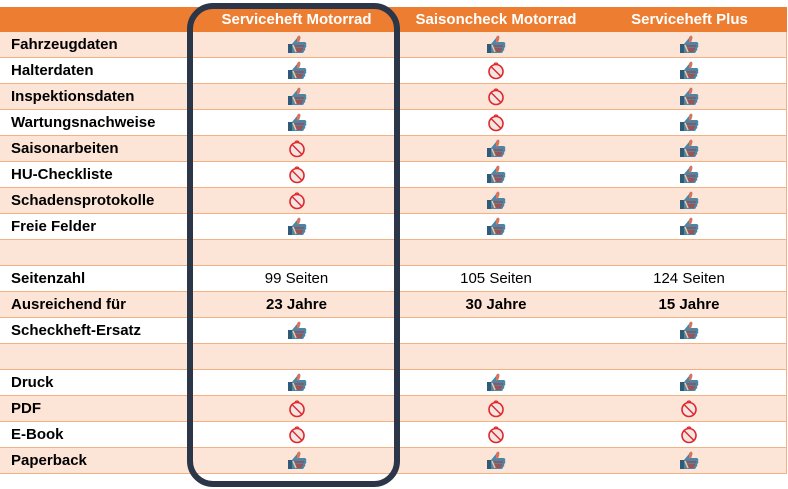 This screenshot has height=489, width=788. I want to click on table-row: Wartungsnachweise, so click(393, 123).